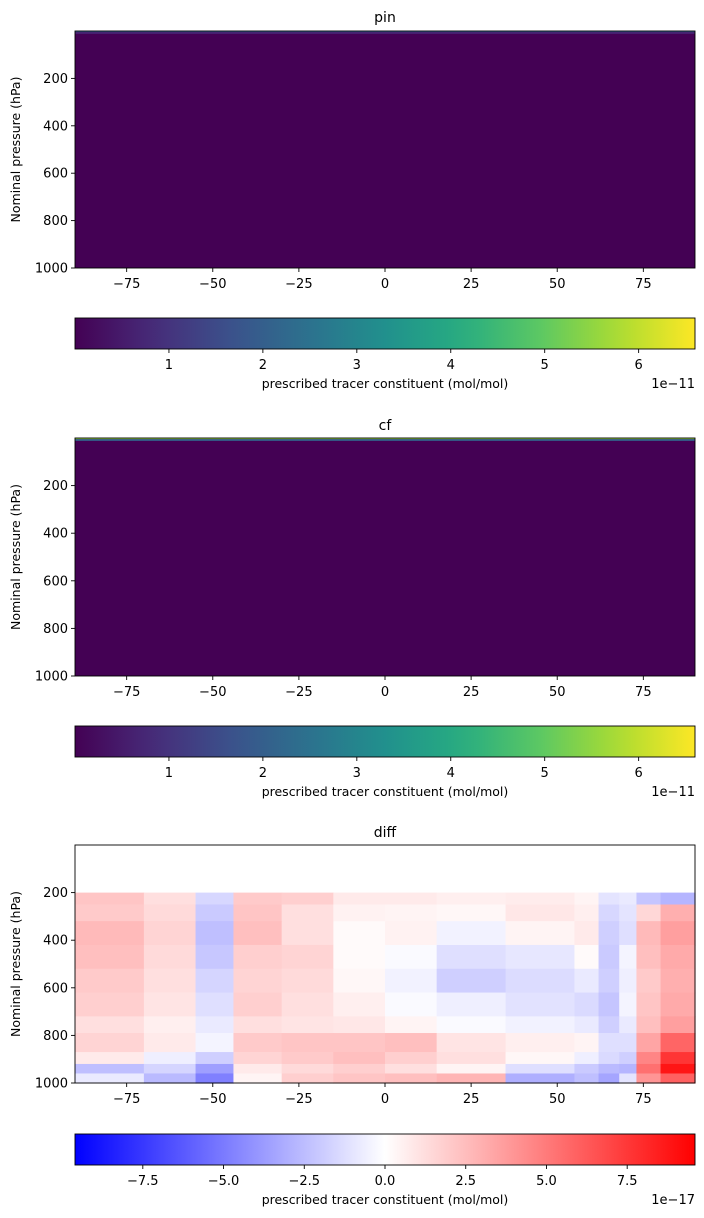 This screenshot has width=704, height=1218. What do you see at coordinates (357, 365) in the screenshot?
I see `colorbar-tick-label: 3` at bounding box center [357, 365].